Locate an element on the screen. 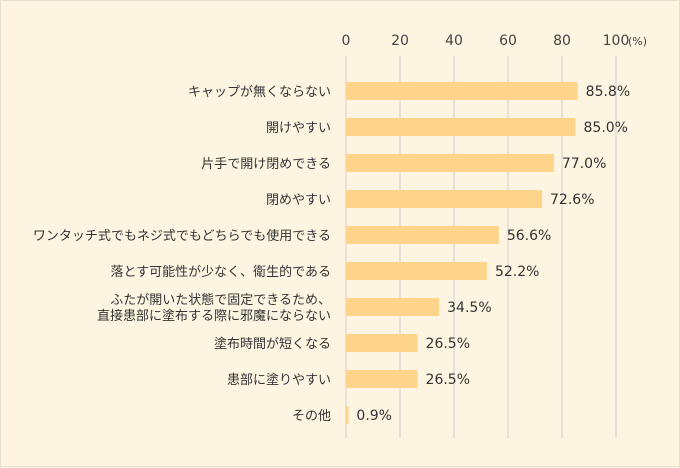 The height and width of the screenshot is (468, 680). category-label-5: 落とす可能性が少なく、衛生的である is located at coordinates (221, 272).